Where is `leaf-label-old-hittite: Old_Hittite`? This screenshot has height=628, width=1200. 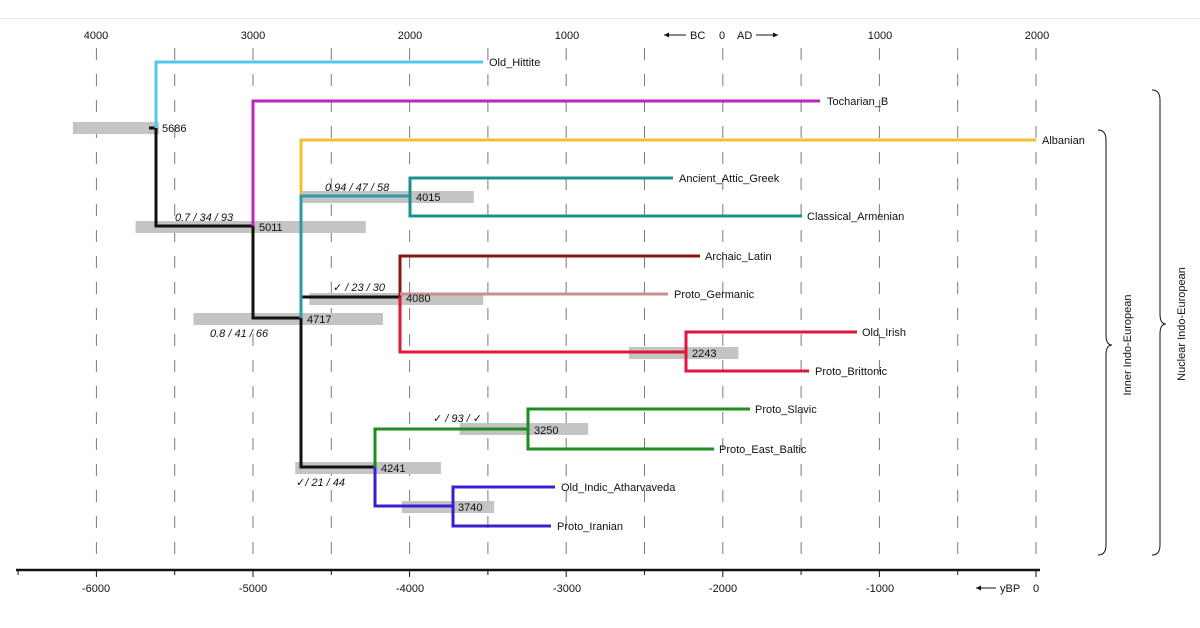 leaf-label-old-hittite: Old_Hittite is located at coordinates (514, 63).